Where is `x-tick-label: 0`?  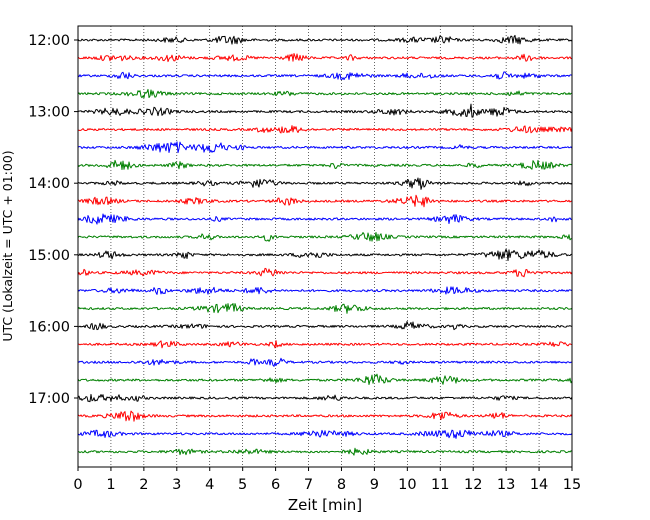 x-tick-label: 0 is located at coordinates (77, 485).